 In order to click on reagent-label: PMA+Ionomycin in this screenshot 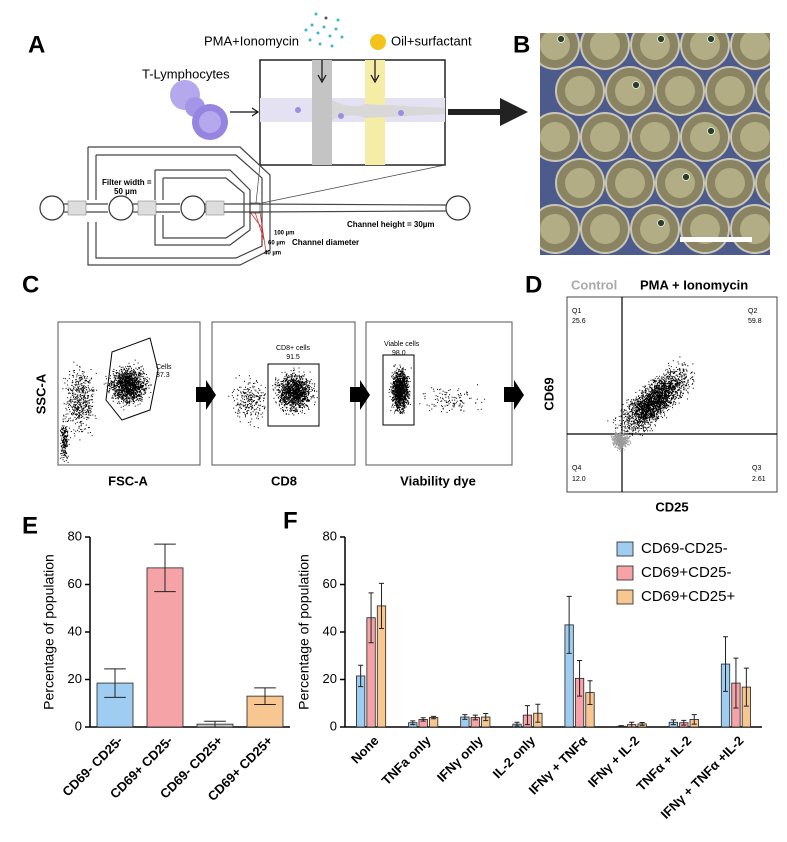, I will do `click(251, 40)`.